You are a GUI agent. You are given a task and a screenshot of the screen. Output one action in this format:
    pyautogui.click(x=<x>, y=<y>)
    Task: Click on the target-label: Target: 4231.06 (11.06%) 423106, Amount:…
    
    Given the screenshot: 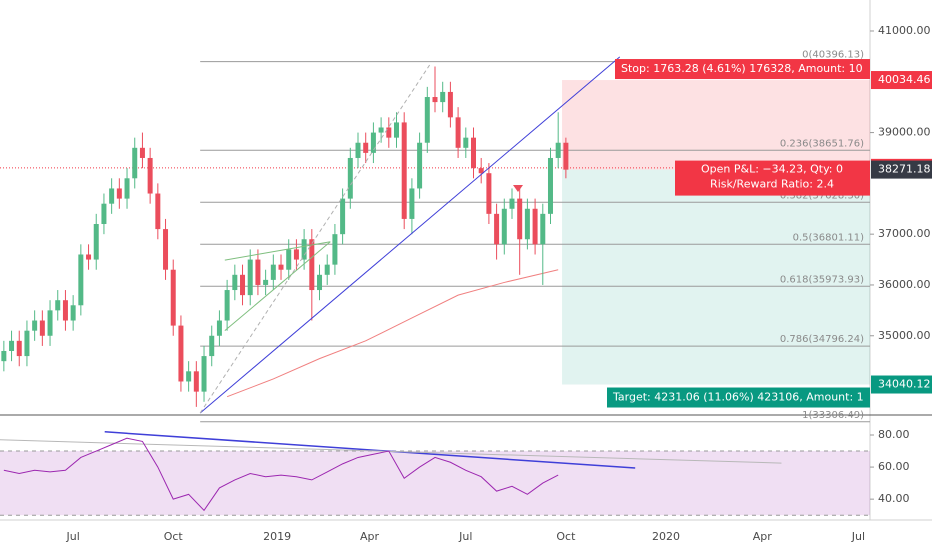 What is the action you would take?
    pyautogui.click(x=738, y=397)
    